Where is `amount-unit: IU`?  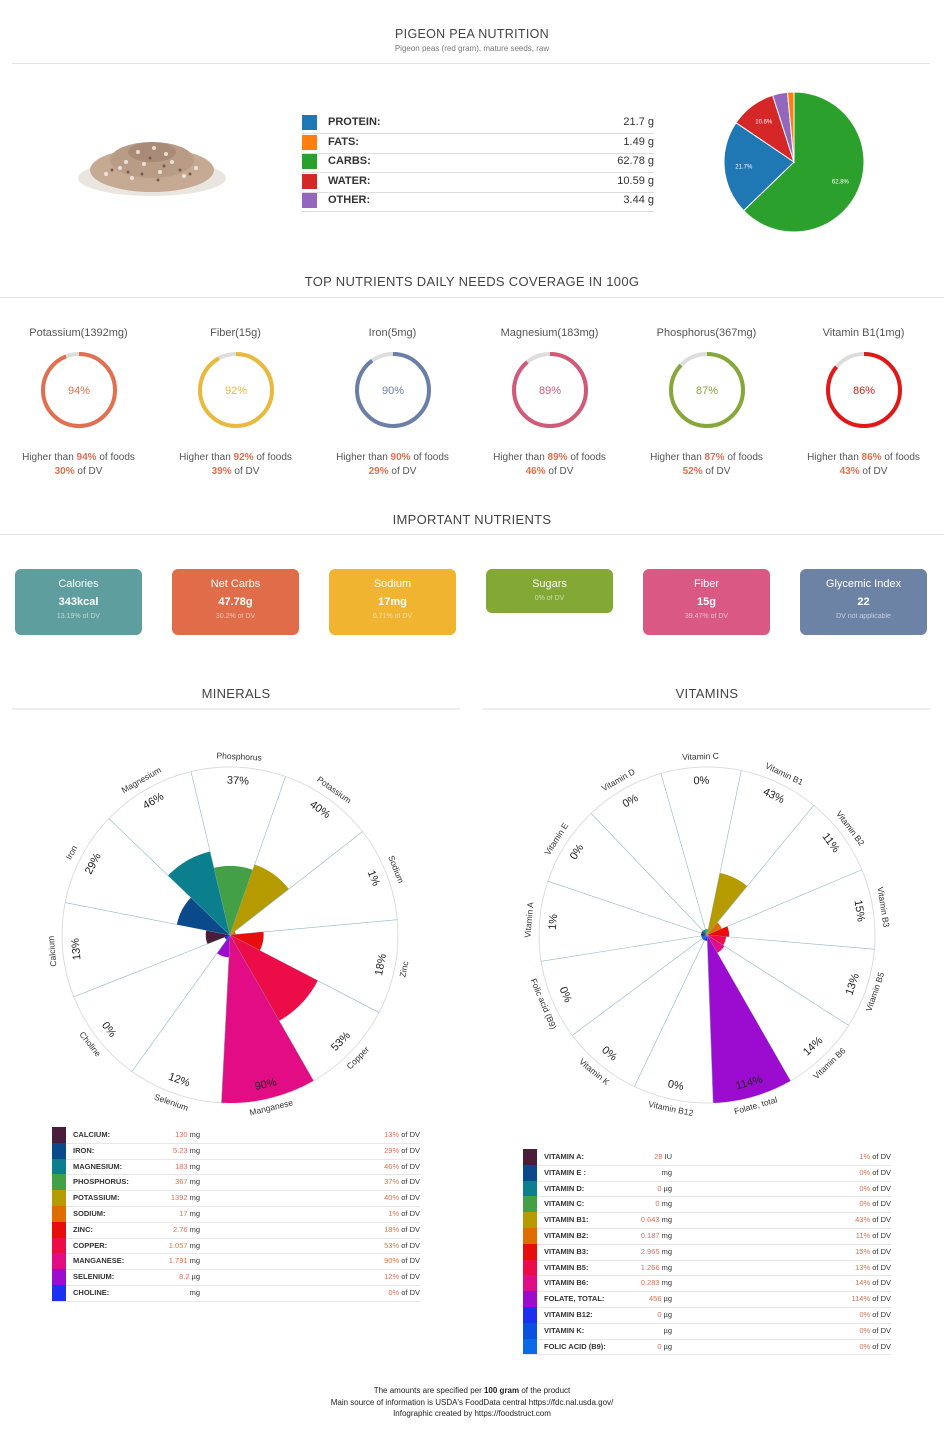
amount-unit: IU is located at coordinates (668, 1156).